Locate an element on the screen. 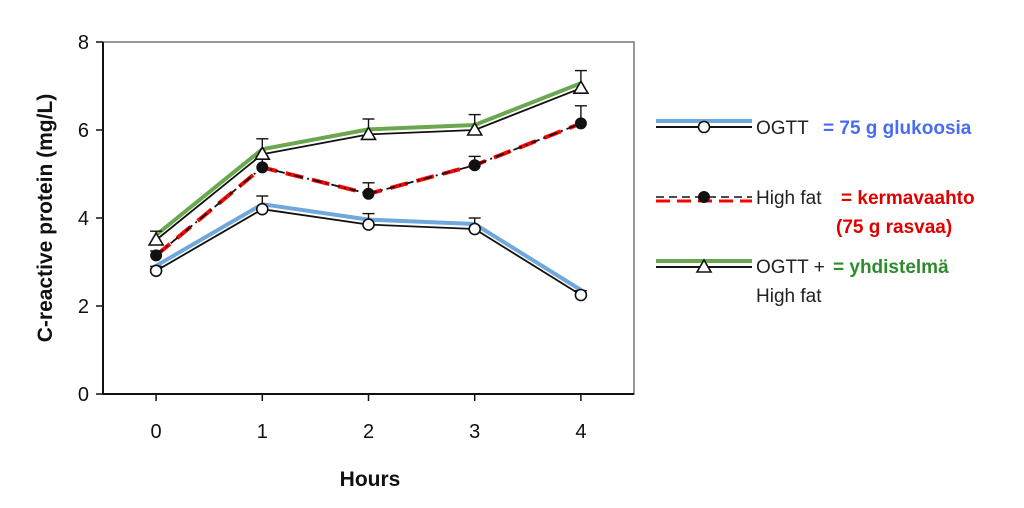 This screenshot has height=508, width=1024. legend-marker-filled-circle is located at coordinates (704, 197).